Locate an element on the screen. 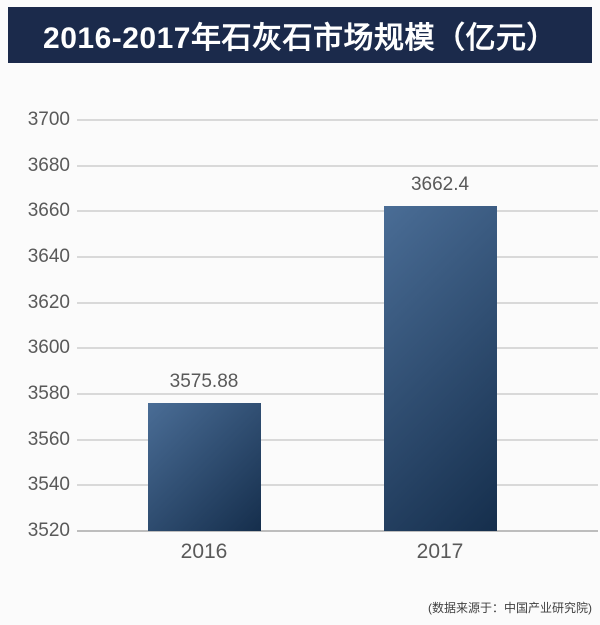  chart-title: 2016-2017年石灰石市场规模（亿元） is located at coordinates (300, 38).